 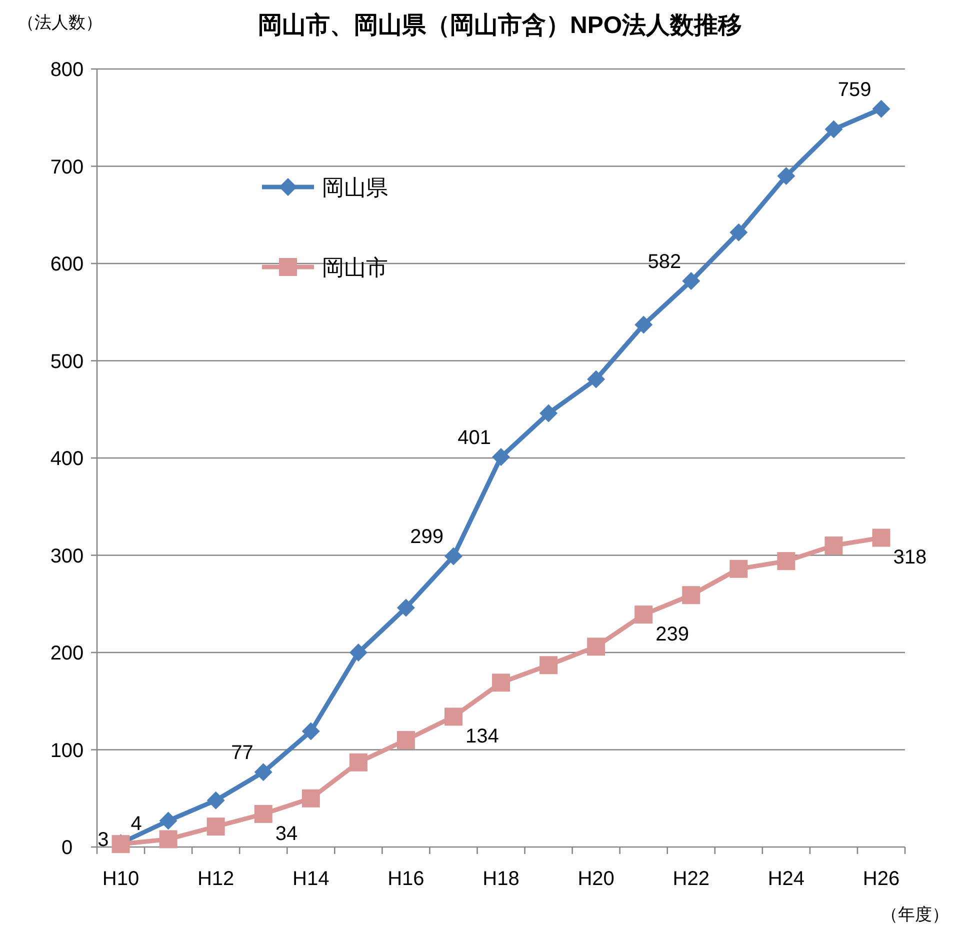 I want to click on data-label: 318, so click(x=910, y=557).